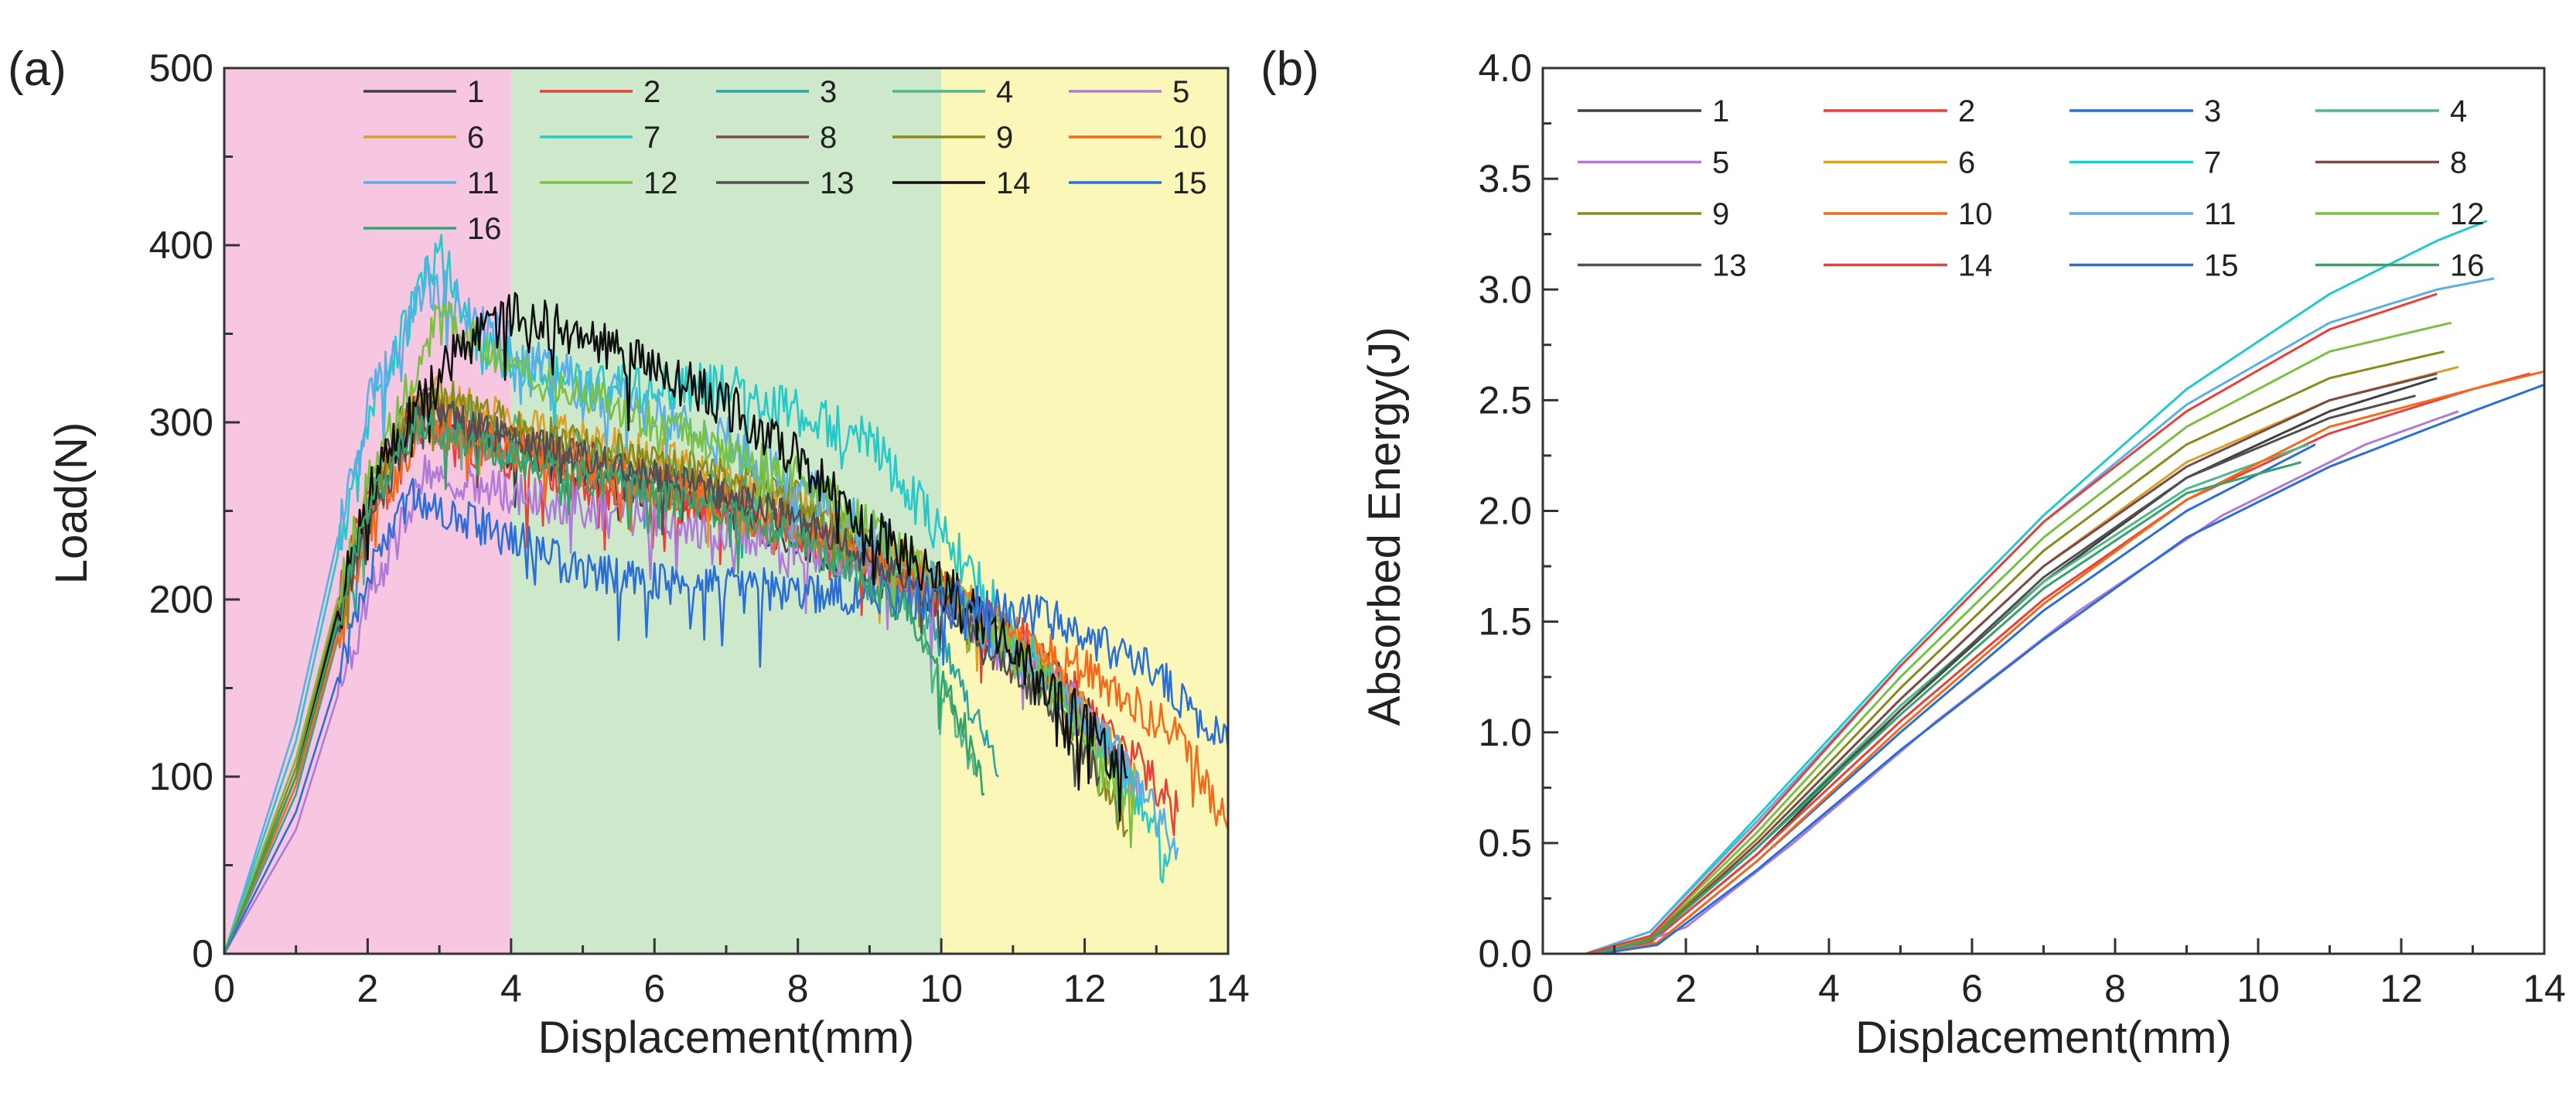  Describe the element at coordinates (1900, 163) in the screenshot. I see `legend-item-6: 6` at that location.